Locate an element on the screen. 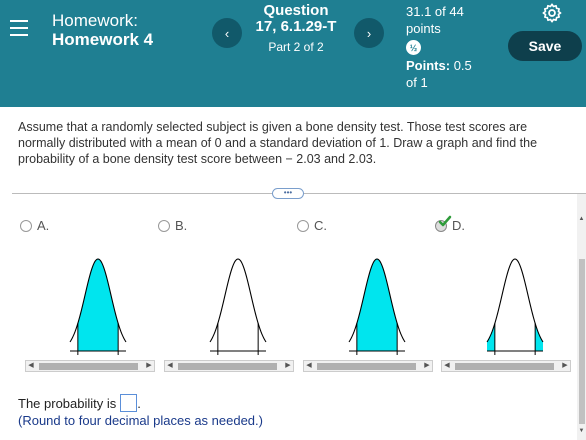 This screenshot has width=586, height=440. page-scrollbar: ▲ ▼ is located at coordinates (581, 317).